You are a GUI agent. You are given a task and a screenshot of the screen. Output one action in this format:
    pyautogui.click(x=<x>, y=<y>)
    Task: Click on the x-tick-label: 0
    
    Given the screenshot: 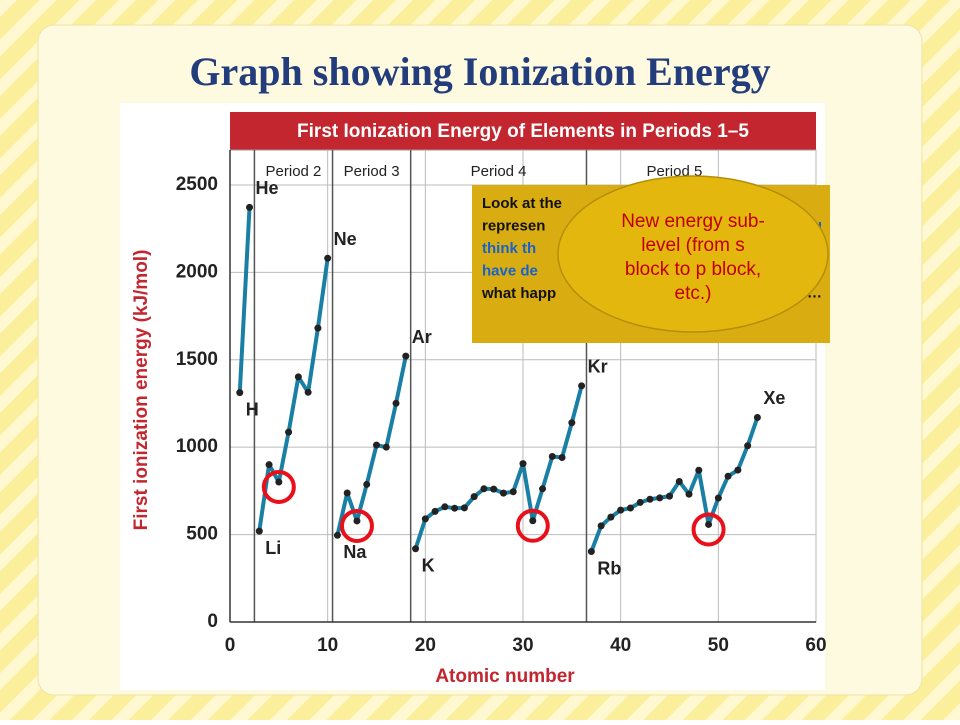 What is the action you would take?
    pyautogui.click(x=230, y=645)
    